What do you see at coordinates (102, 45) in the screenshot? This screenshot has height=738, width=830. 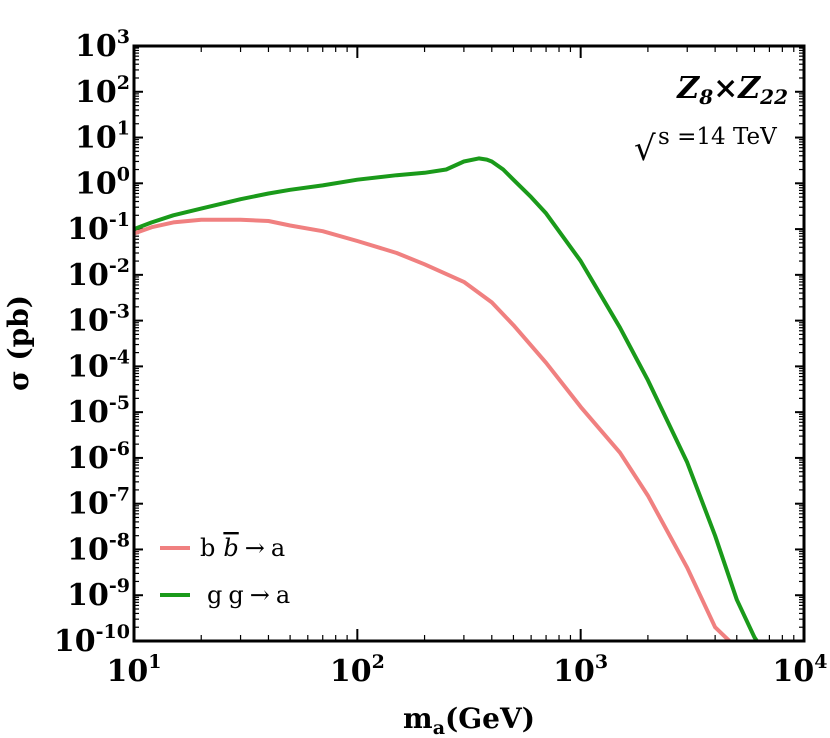 I see `y-tick-label: 103` at bounding box center [102, 45].